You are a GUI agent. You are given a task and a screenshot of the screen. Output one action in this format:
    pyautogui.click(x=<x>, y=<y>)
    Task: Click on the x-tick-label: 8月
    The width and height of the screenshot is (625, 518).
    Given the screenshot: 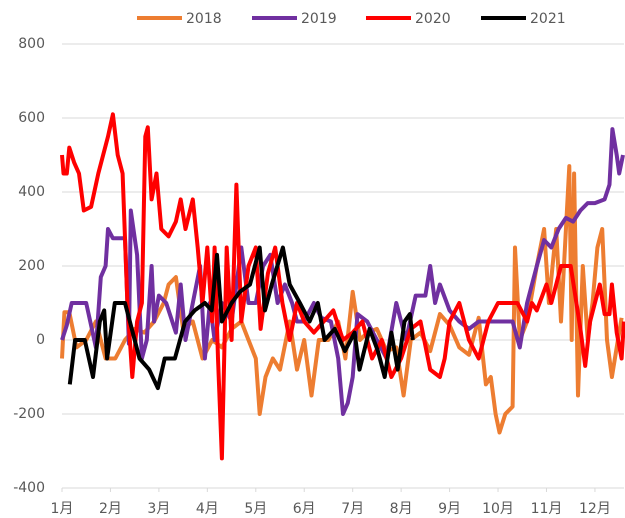 What is the action you would take?
    pyautogui.click(x=401, y=509)
    